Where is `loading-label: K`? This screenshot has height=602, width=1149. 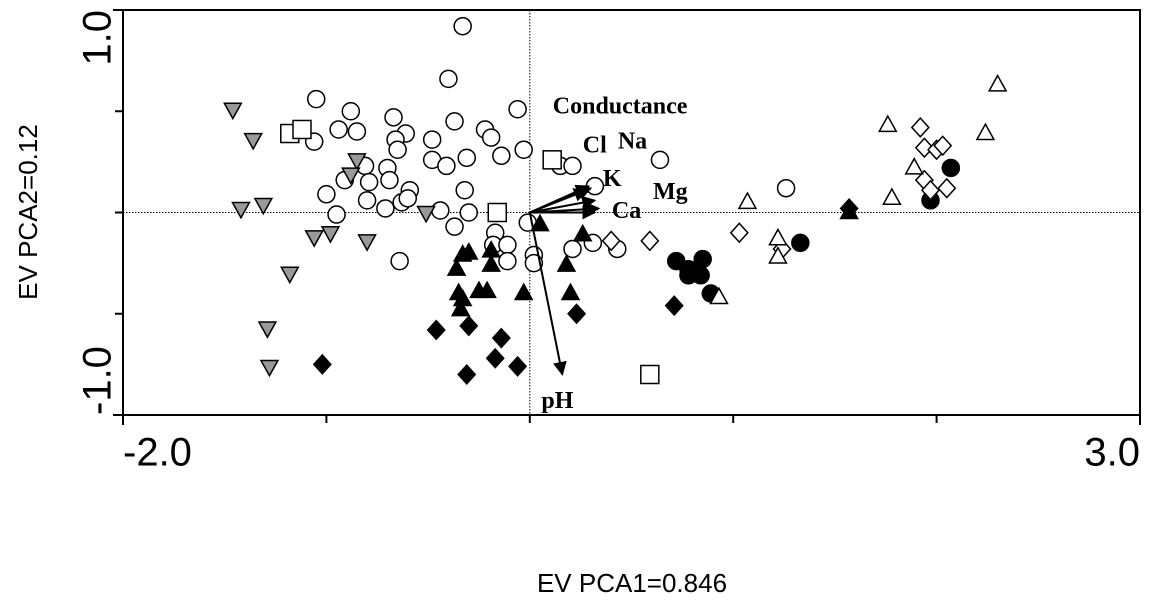
loading-label: K is located at coordinates (612, 179).